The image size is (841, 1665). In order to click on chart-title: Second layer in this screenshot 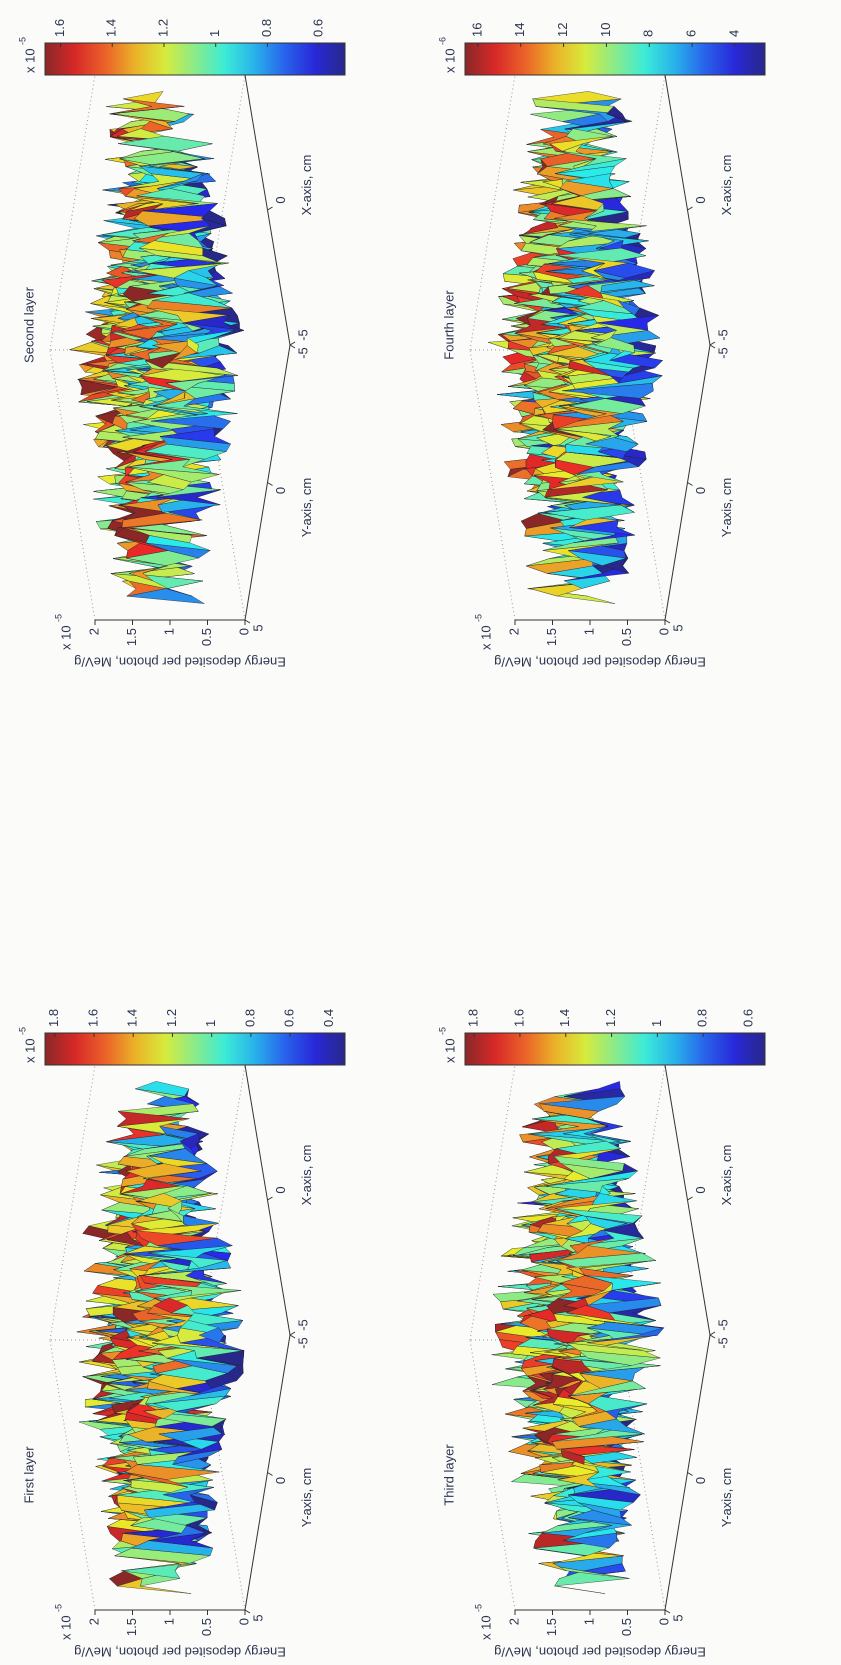, I will do `click(28, 324)`.